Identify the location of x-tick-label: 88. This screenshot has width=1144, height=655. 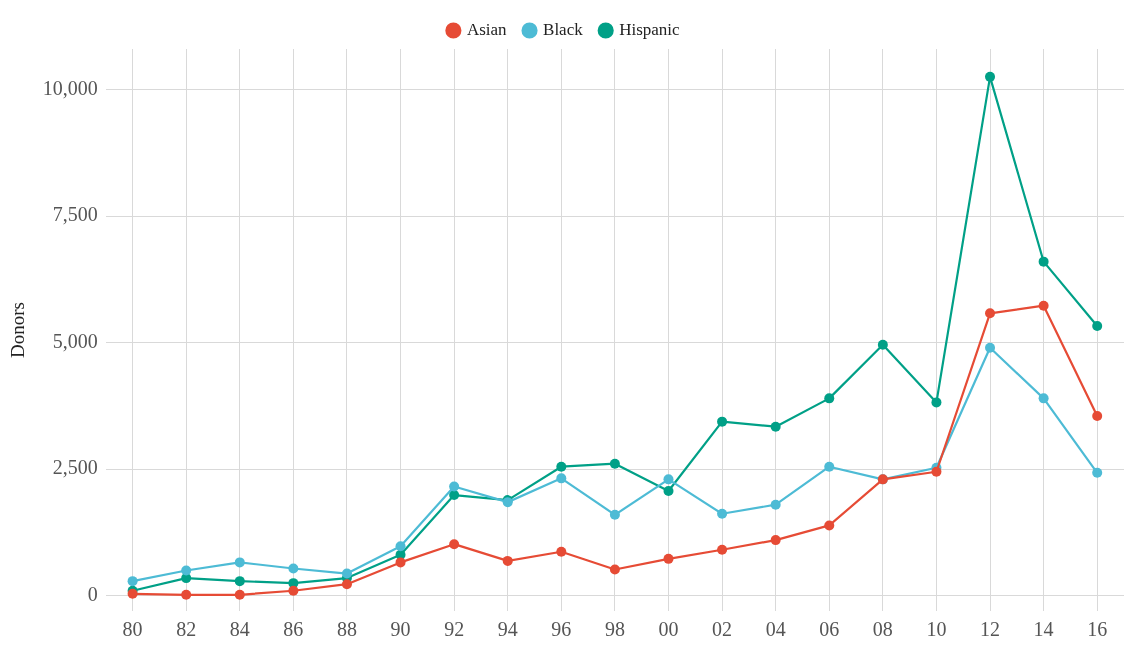
(346, 629).